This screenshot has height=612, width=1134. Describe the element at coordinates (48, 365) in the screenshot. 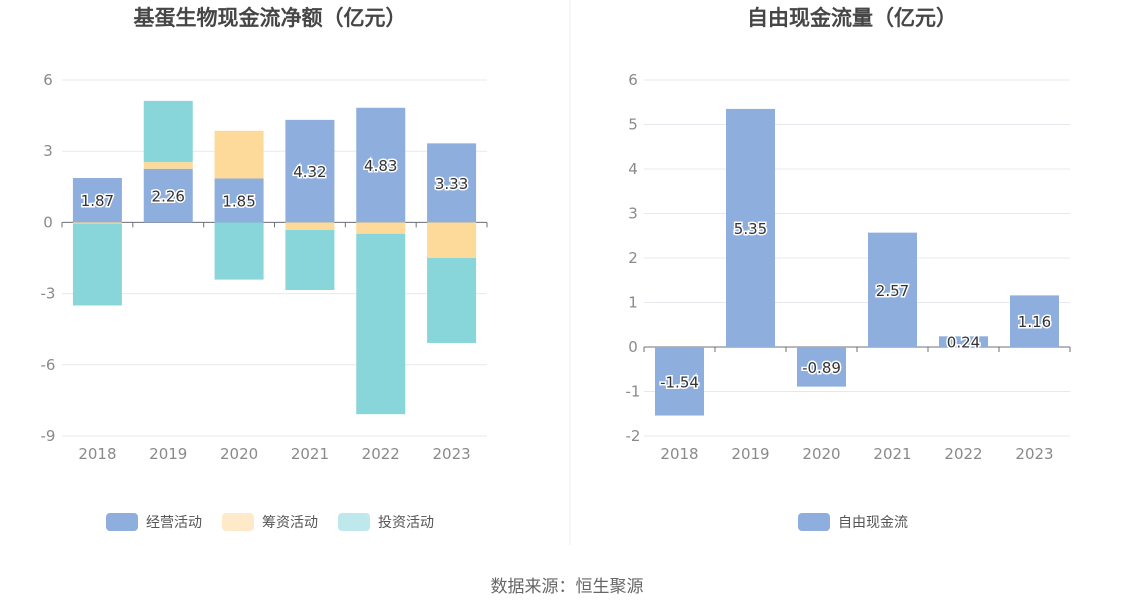

I see `y-tick-label: -6` at that location.